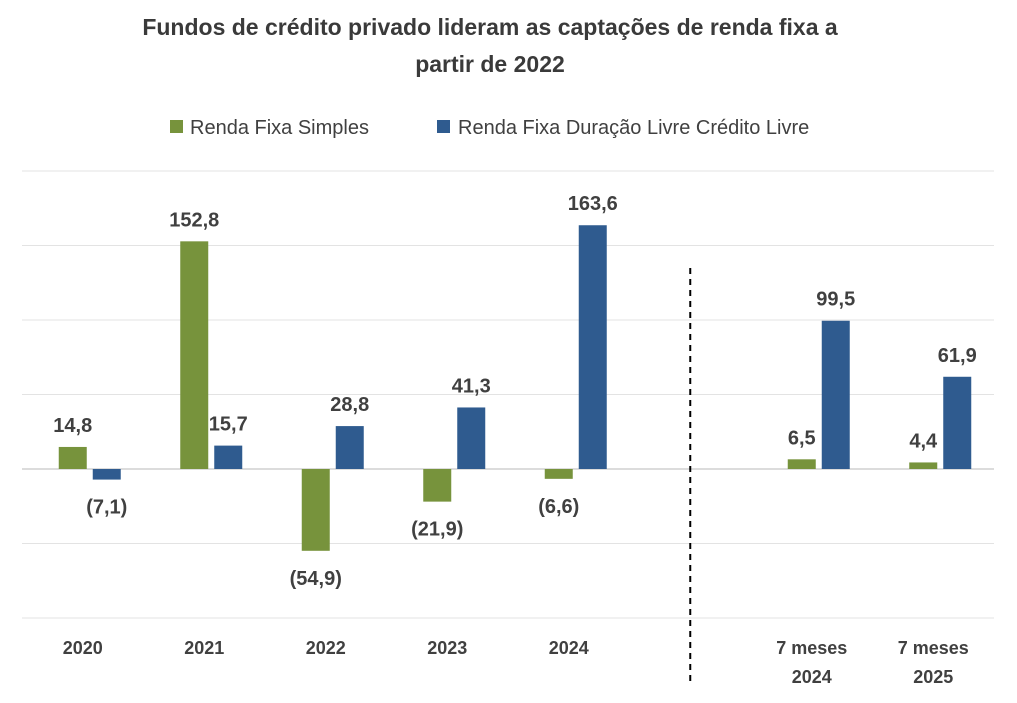  What do you see at coordinates (228, 457) in the screenshot?
I see `bar-s1-c1` at bounding box center [228, 457].